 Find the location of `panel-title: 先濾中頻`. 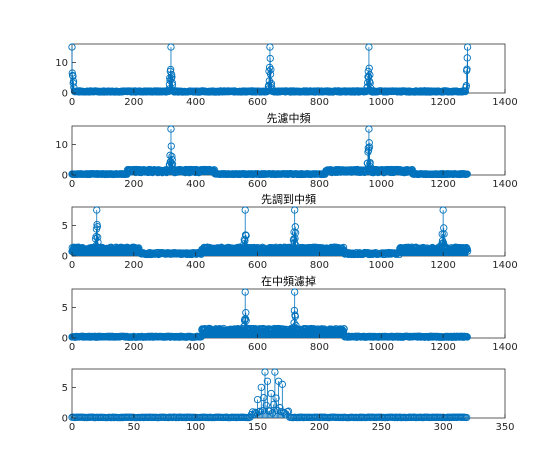

panel-title: 先濾中頻 is located at coordinates (289, 118).